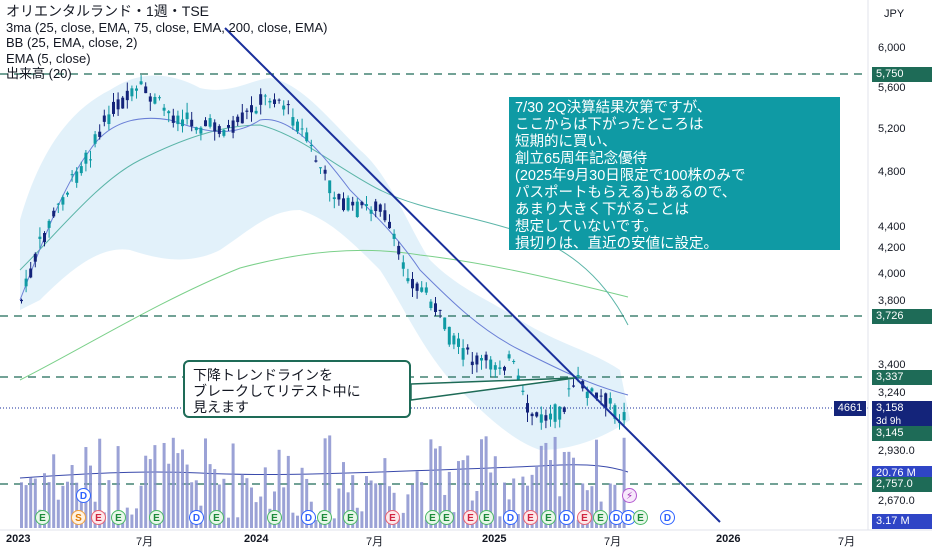 This screenshot has height=550, width=932. I want to click on level-label-2757: 2,757.0, so click(902, 484).